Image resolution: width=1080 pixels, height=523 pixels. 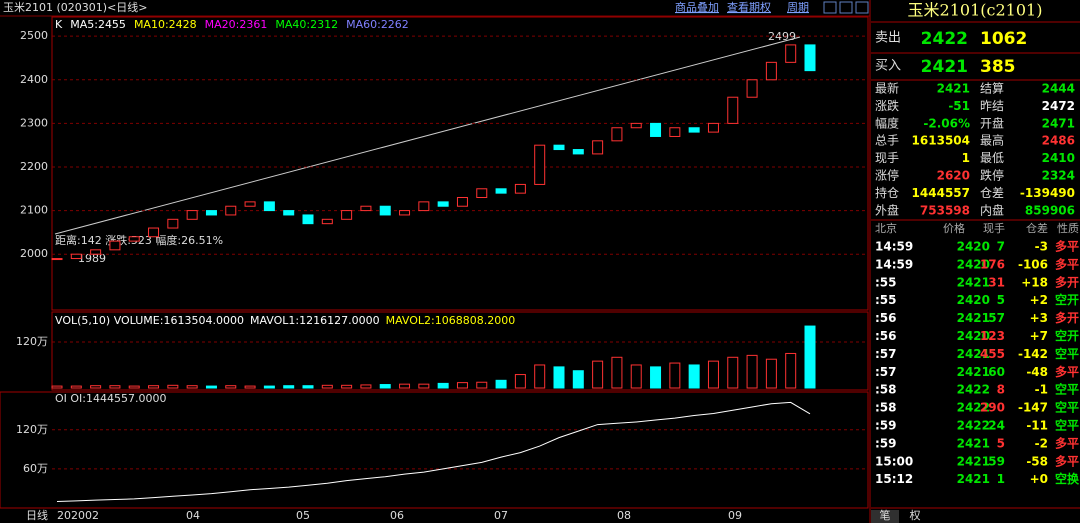 What do you see at coordinates (966, 158) in the screenshot?
I see `stat-value: 1` at bounding box center [966, 158].